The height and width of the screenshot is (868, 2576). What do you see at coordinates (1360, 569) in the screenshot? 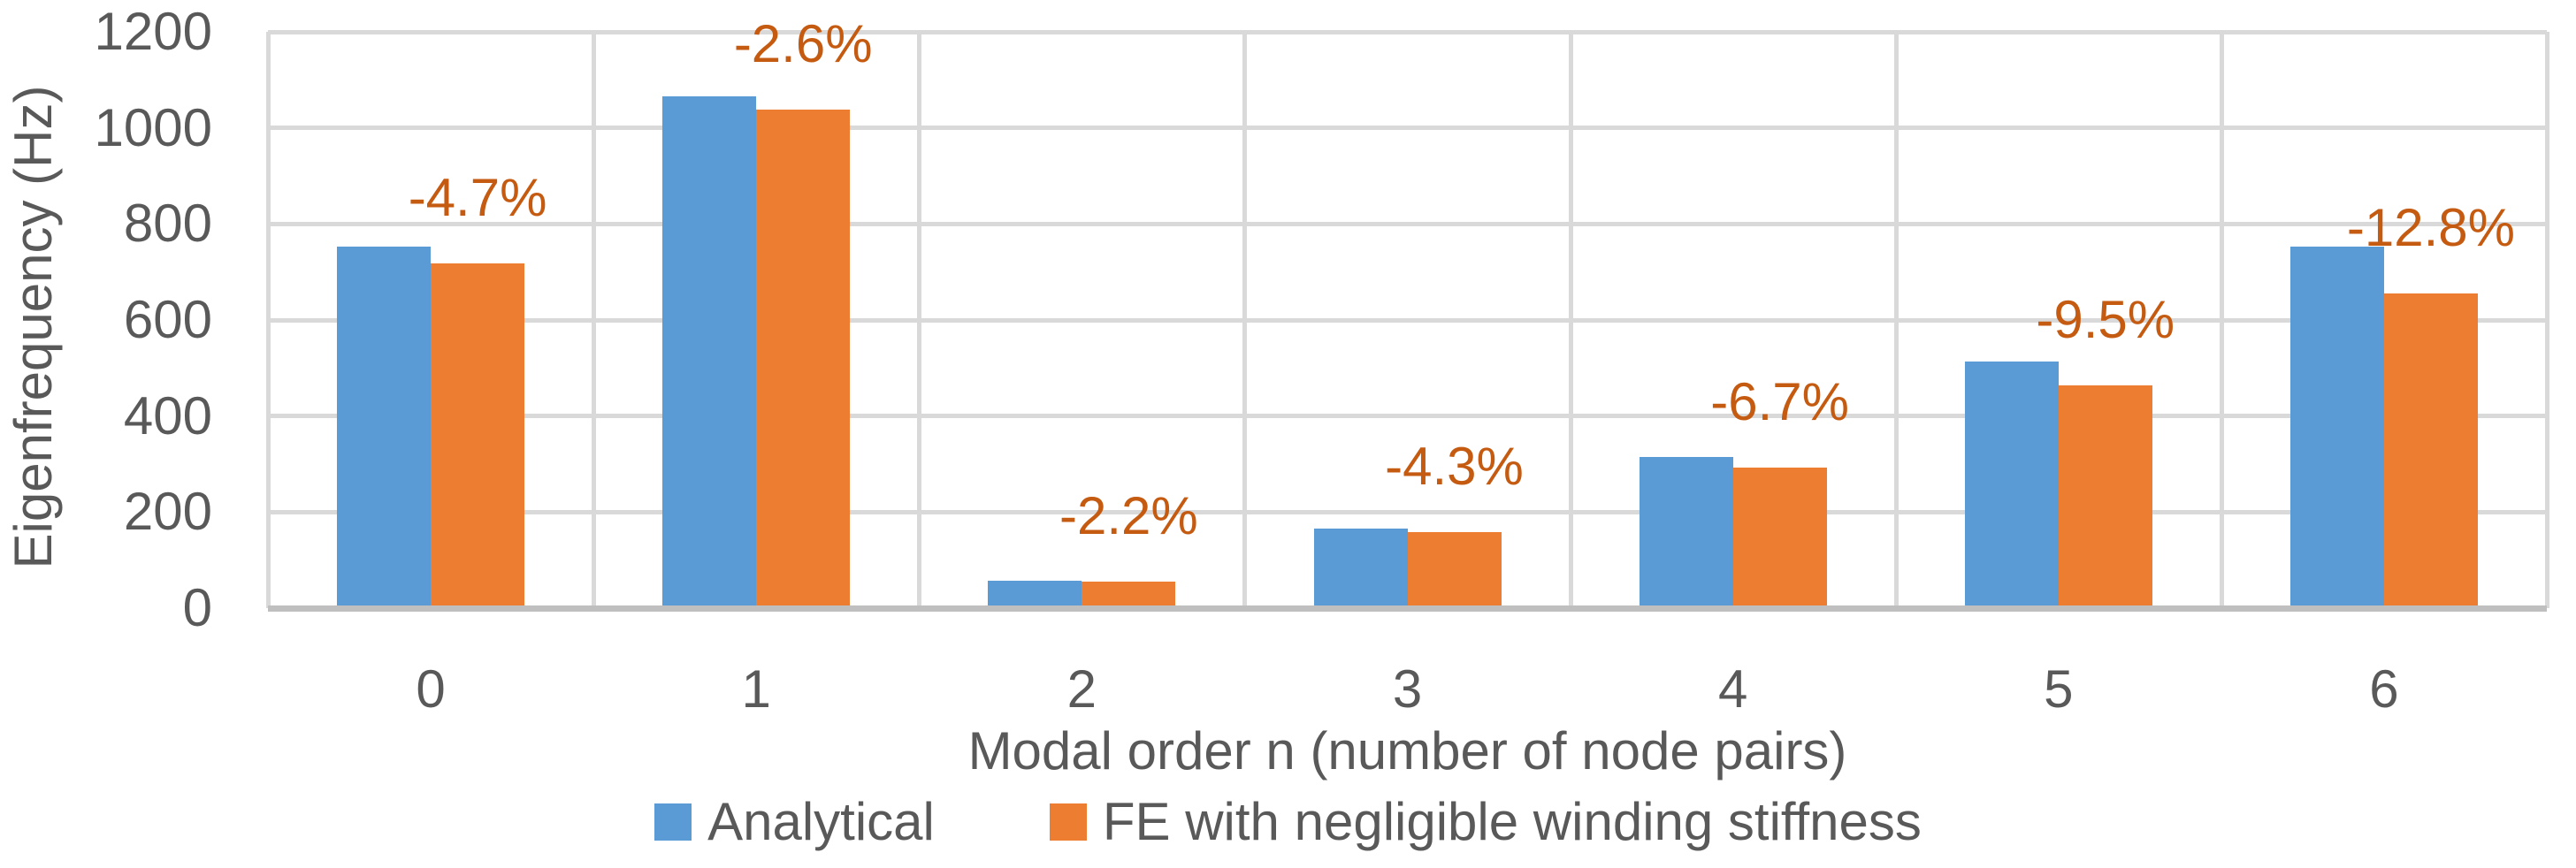
I see `bar-analytical-n3` at bounding box center [1360, 569].